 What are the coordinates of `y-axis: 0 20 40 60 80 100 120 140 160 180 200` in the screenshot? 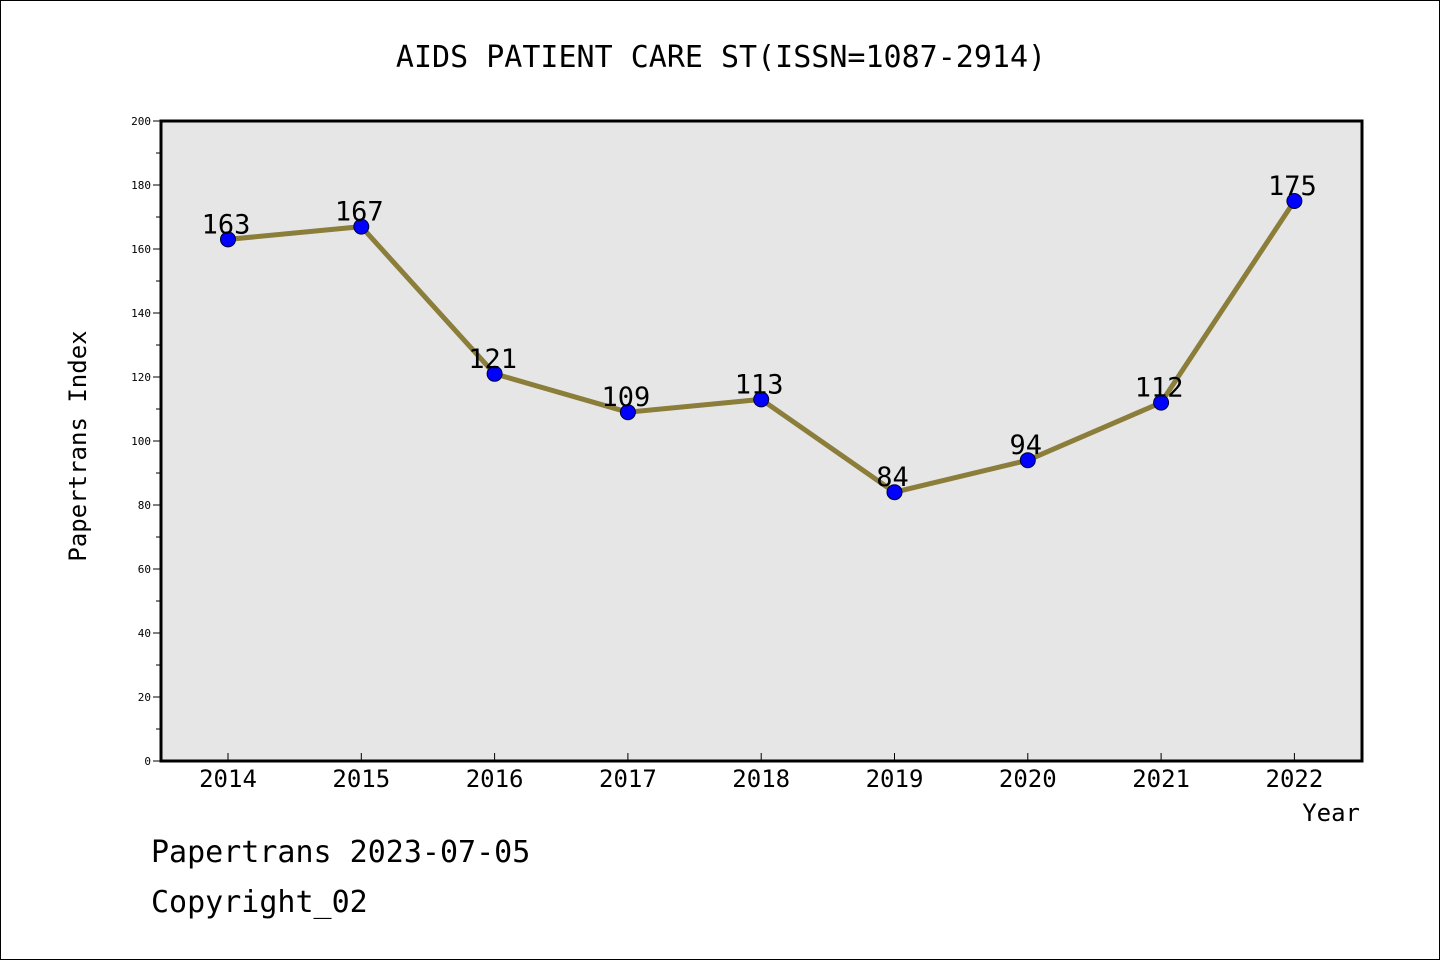 It's located at (146, 441).